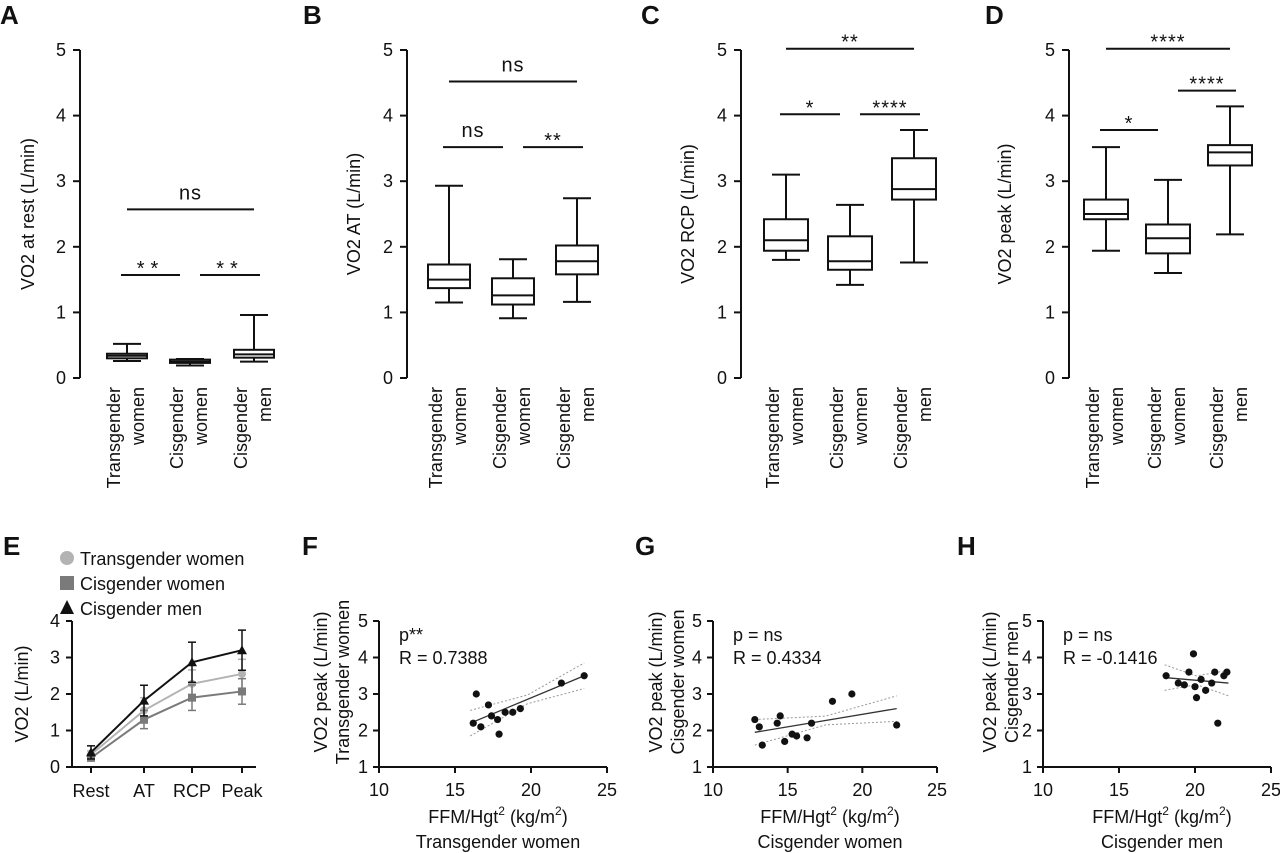 The image size is (1280, 853). Describe the element at coordinates (67, 558) in the screenshot. I see `legend-marker-circle` at that location.